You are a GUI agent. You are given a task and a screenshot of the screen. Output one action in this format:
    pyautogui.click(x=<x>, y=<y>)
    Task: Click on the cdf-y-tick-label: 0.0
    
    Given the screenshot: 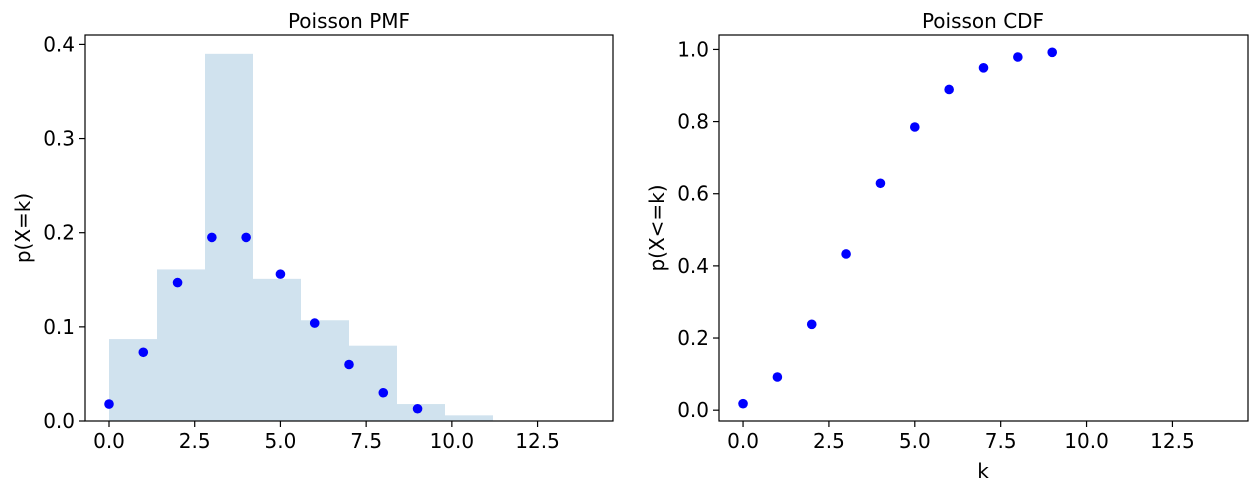 What is the action you would take?
    pyautogui.click(x=693, y=410)
    